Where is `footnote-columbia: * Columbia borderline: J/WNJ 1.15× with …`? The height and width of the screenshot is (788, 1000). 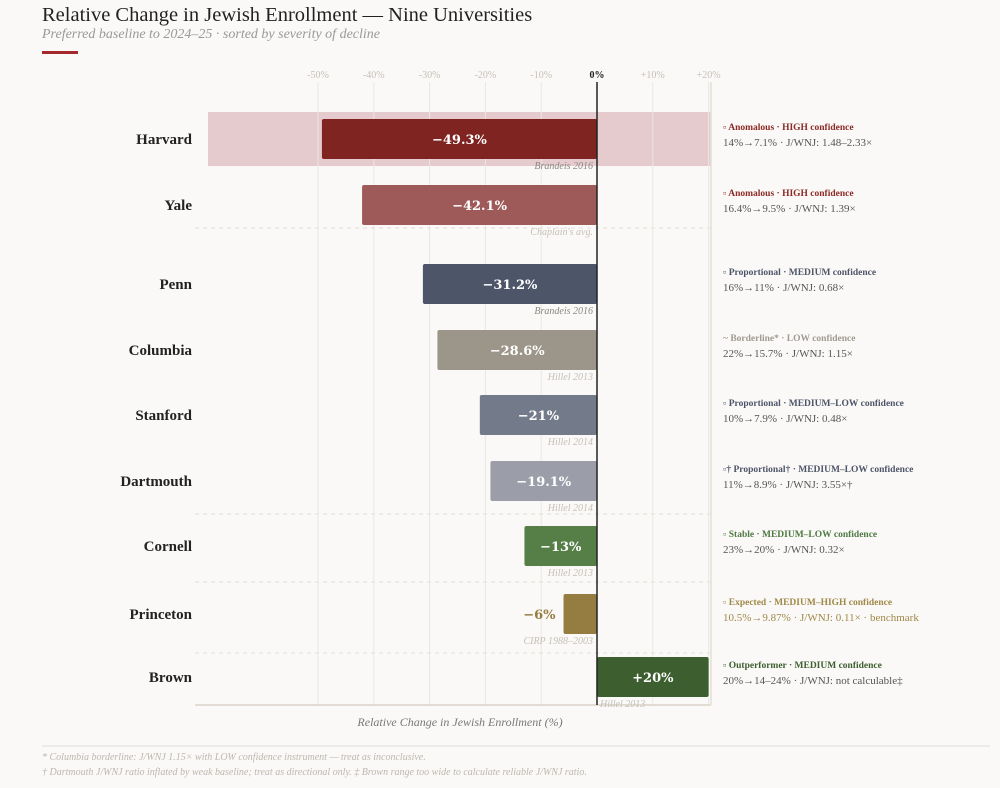
footnote-columbia: * Columbia borderline: J/WNJ 1.15× with … is located at coordinates (234, 757).